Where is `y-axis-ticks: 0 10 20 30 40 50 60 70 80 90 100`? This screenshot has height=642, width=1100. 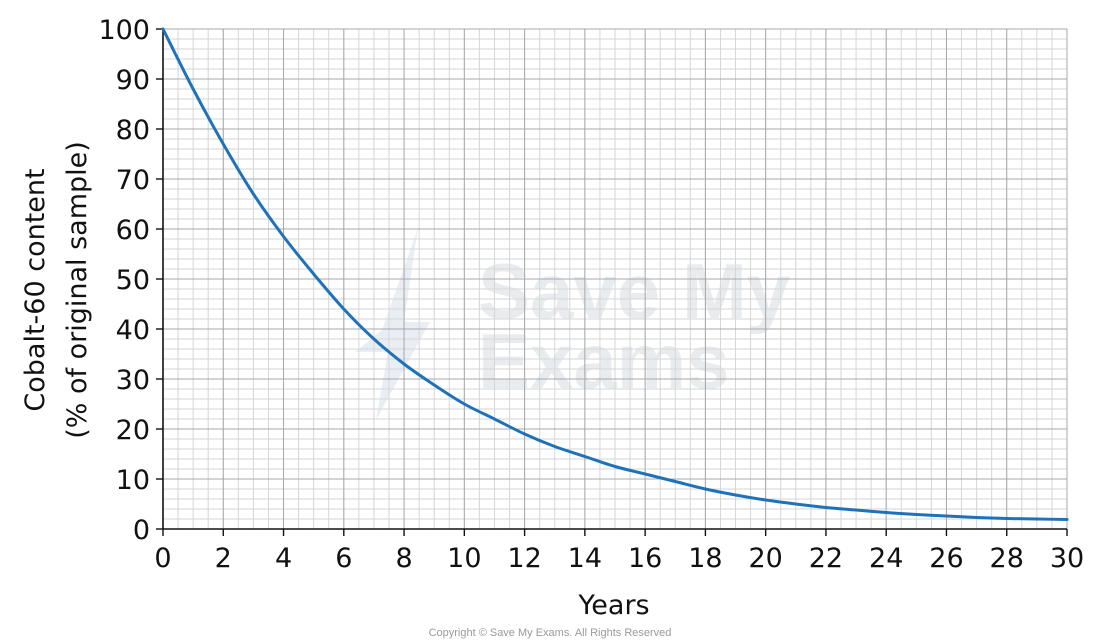 y-axis-ticks: 0 10 20 30 40 50 60 70 80 90 100 is located at coordinates (130, 280).